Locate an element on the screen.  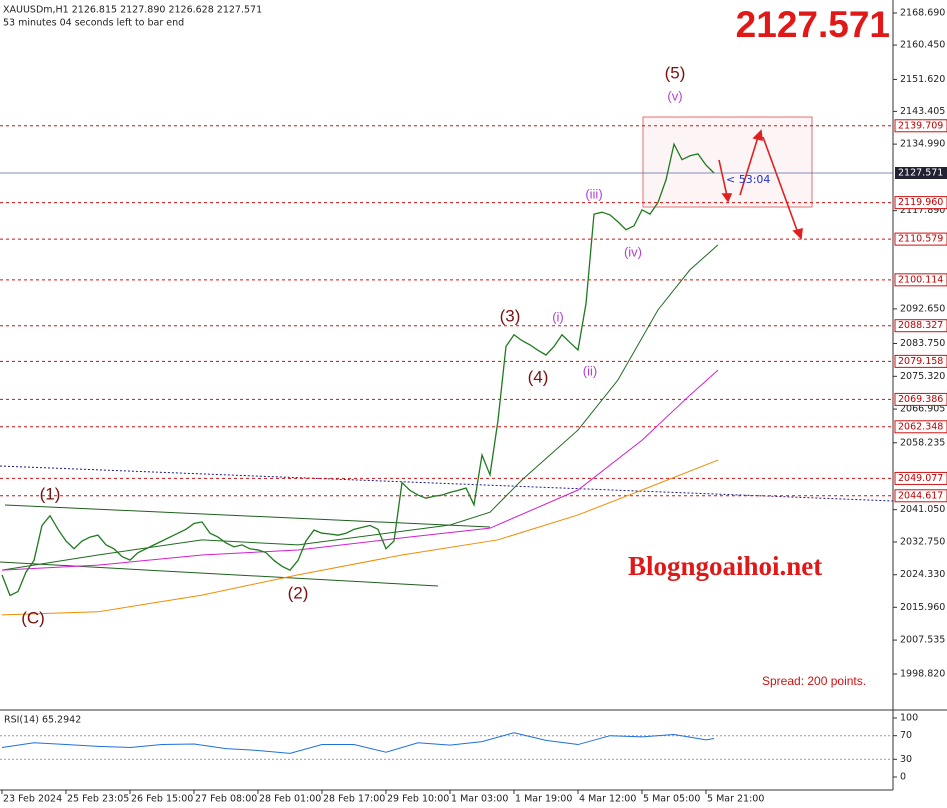
level-label: 2069.386 is located at coordinates (920, 399).